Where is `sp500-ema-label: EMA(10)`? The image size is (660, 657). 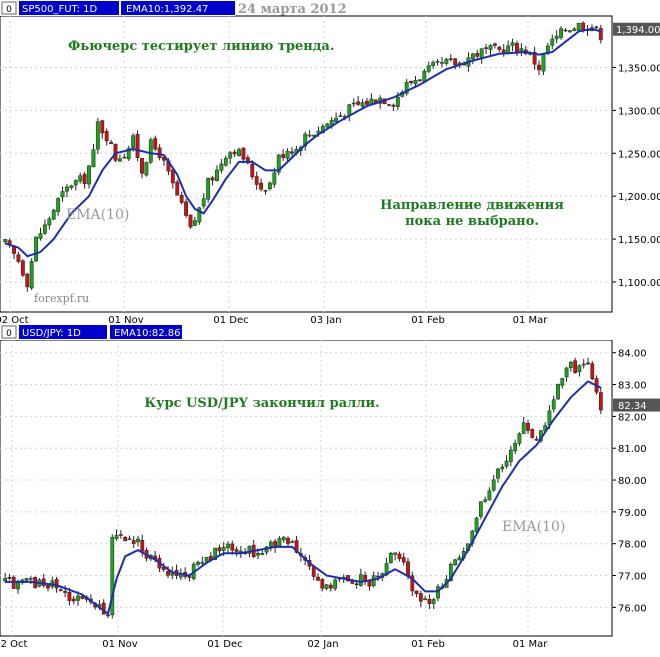 sp500-ema-label: EMA(10) is located at coordinates (97, 215).